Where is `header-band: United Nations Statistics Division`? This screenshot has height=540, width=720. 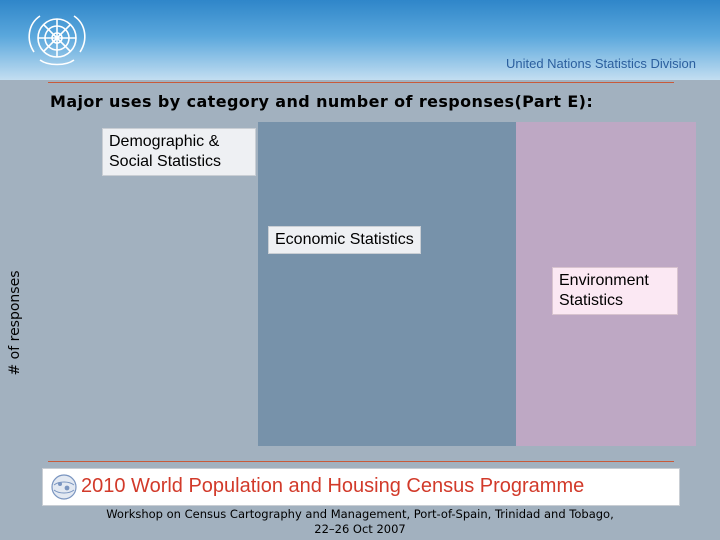 header-band: United Nations Statistics Division is located at coordinates (360, 40).